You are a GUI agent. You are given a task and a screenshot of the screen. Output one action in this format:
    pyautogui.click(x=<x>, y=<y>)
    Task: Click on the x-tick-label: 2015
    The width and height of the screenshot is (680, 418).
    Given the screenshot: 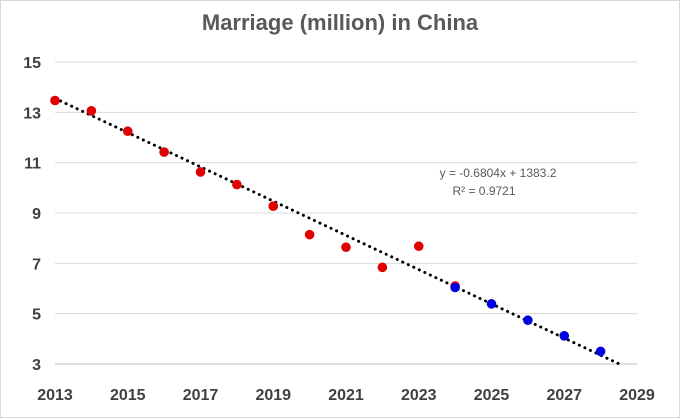 What is the action you would take?
    pyautogui.click(x=128, y=395)
    